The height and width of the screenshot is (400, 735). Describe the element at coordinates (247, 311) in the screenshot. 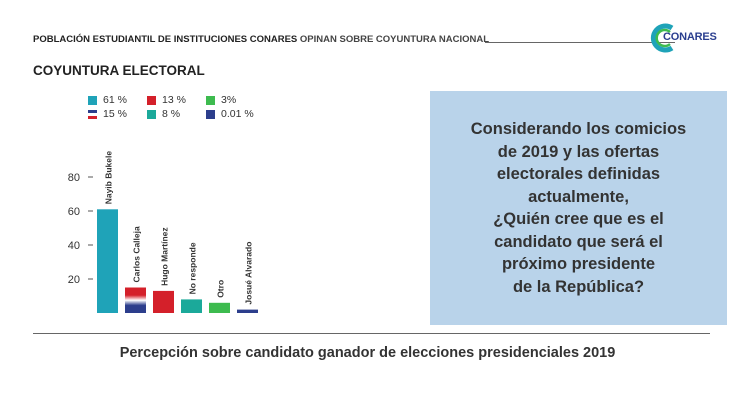

I see `bar-josue-alvarado` at that location.